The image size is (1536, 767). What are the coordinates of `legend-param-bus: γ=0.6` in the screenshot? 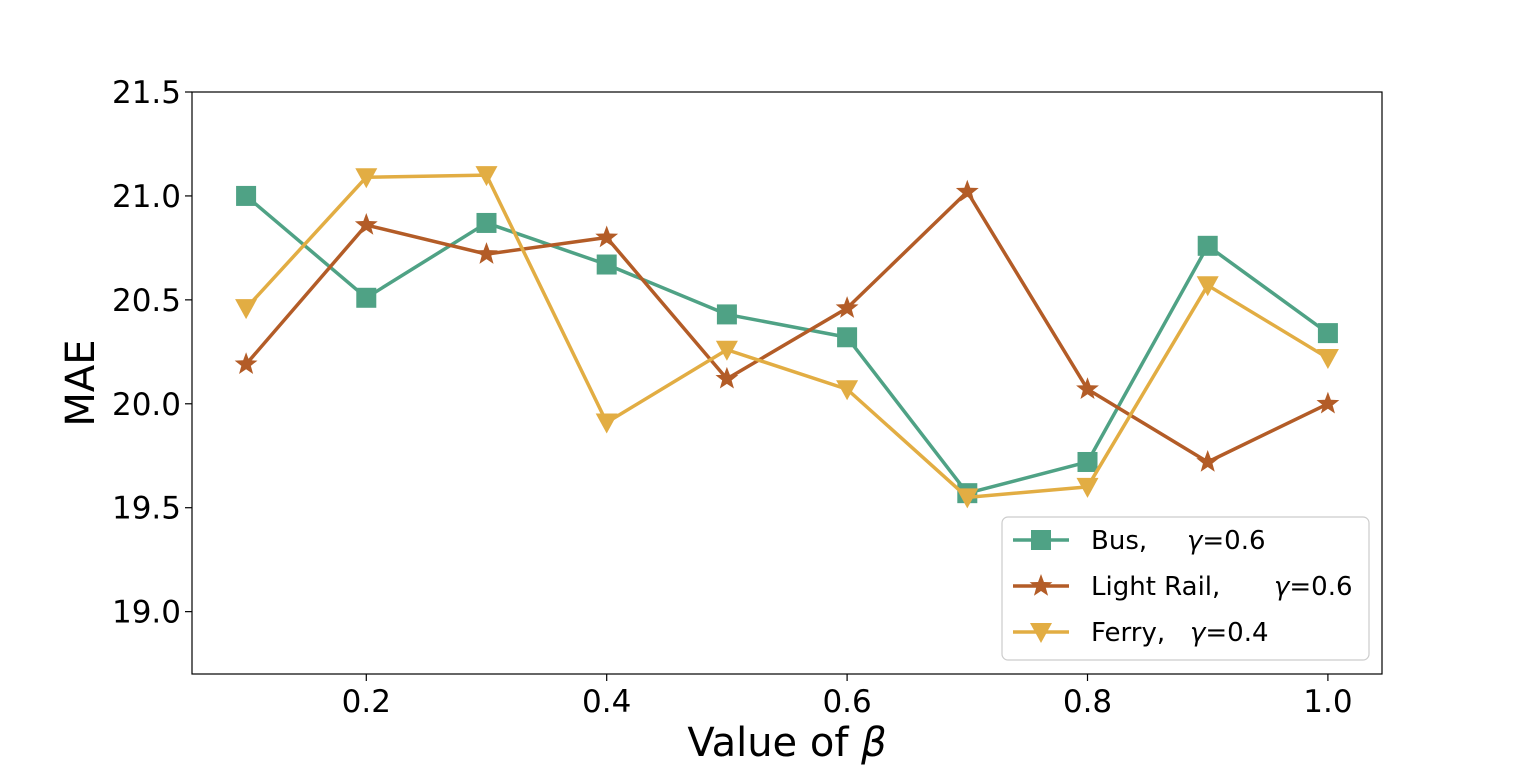 It's located at (1226, 541).